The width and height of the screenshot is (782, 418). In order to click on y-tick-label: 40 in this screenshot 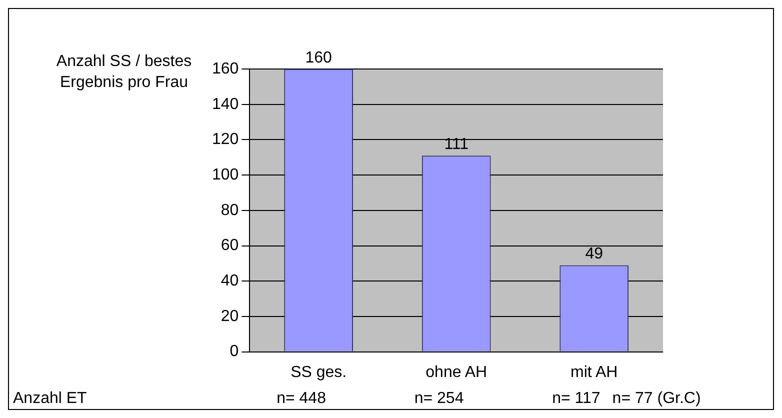, I will do `click(229, 281)`.